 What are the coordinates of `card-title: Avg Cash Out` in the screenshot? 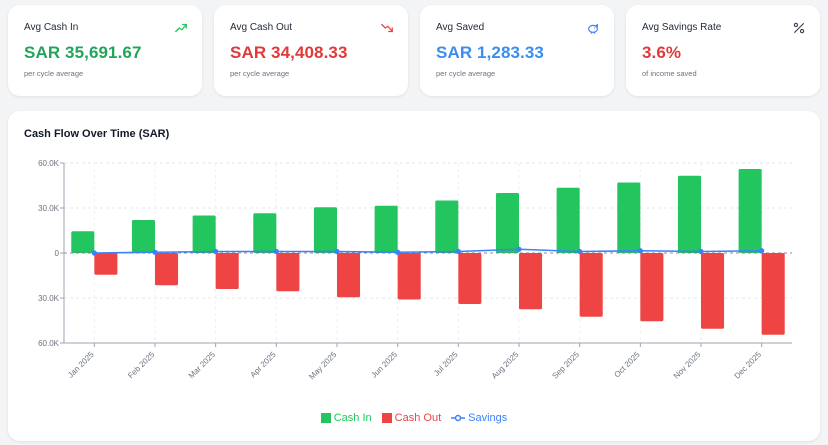 It's located at (261, 27).